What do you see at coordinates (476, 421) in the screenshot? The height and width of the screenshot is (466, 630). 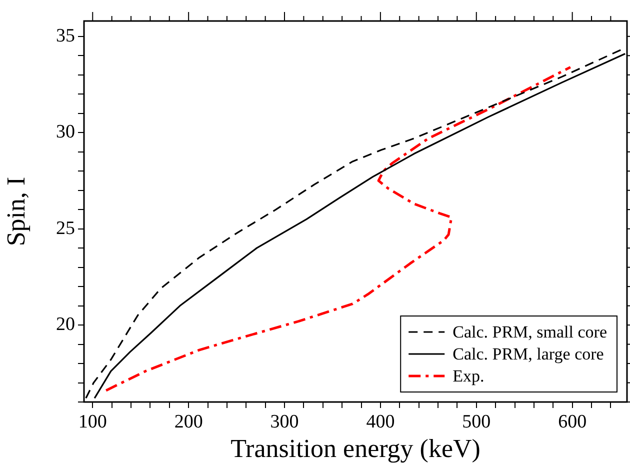 I see `x-tick-label: 500` at bounding box center [476, 421].